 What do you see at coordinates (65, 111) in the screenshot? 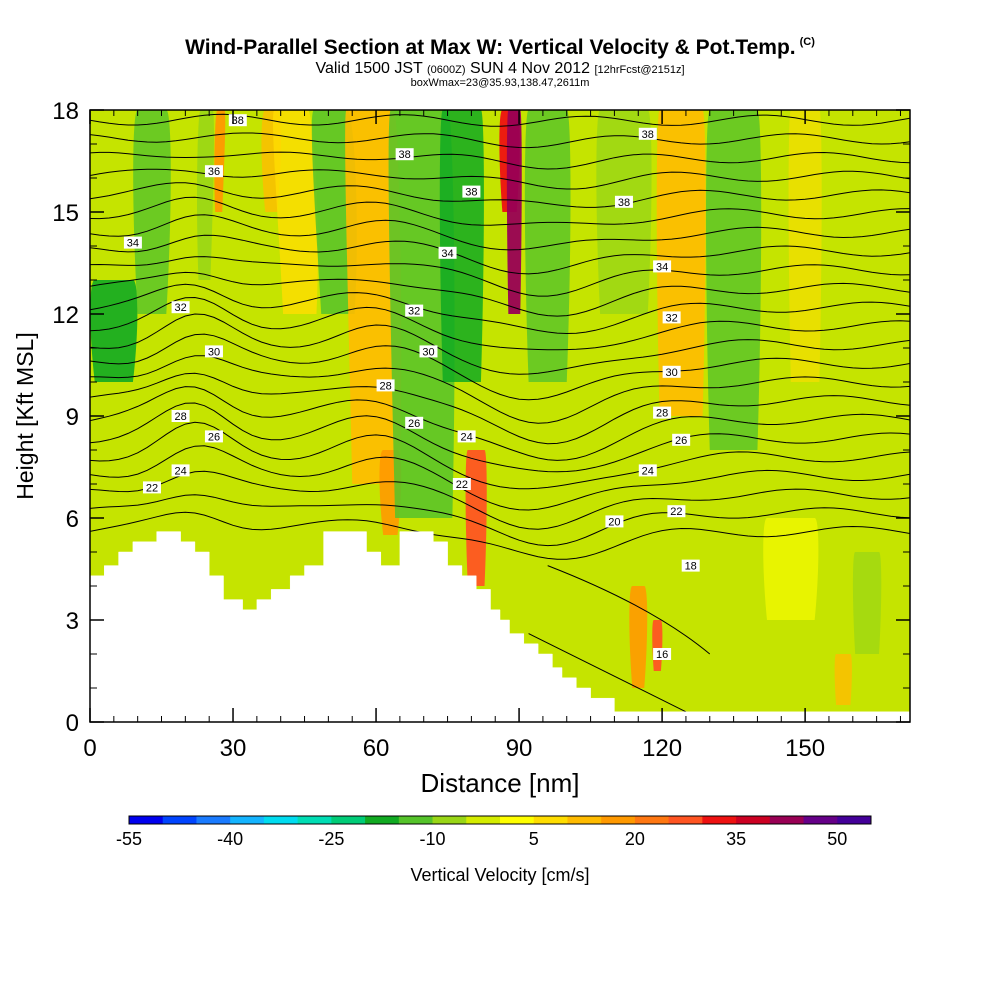
I see `y-tick-label: 18` at bounding box center [65, 111].